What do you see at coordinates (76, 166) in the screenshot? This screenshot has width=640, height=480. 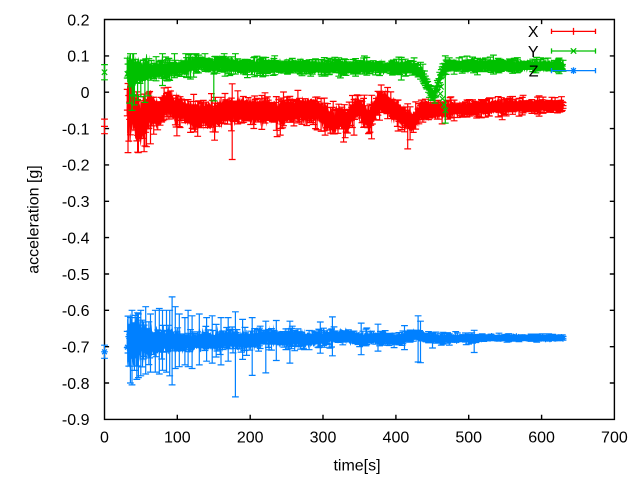 I see `svg-text: -0.2` at bounding box center [76, 166].